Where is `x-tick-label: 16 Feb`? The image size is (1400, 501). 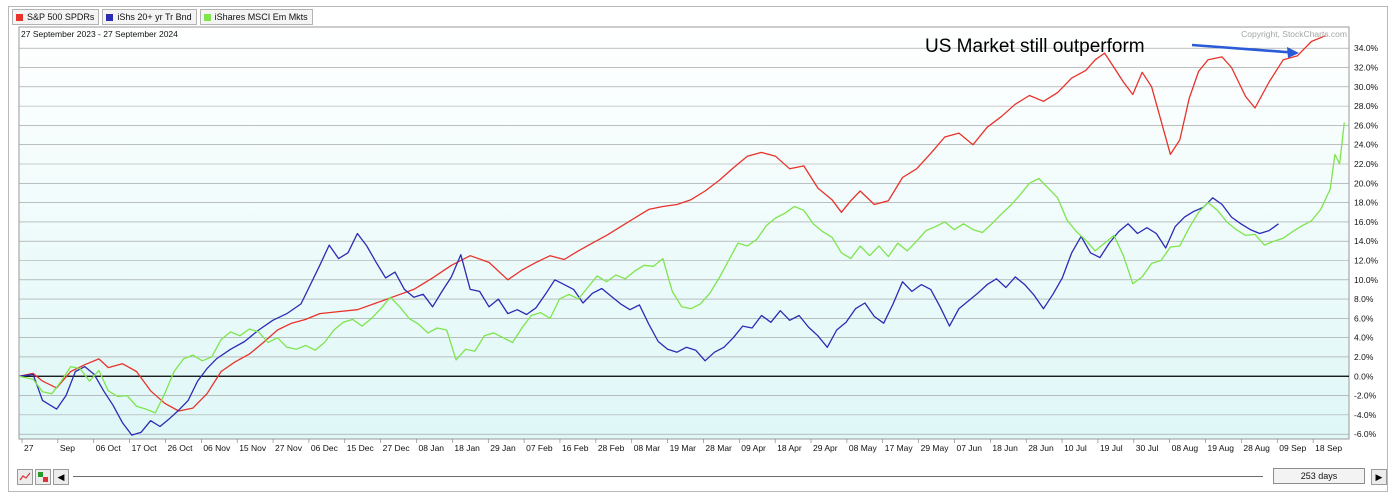 x-tick-label: 16 Feb is located at coordinates (575, 448).